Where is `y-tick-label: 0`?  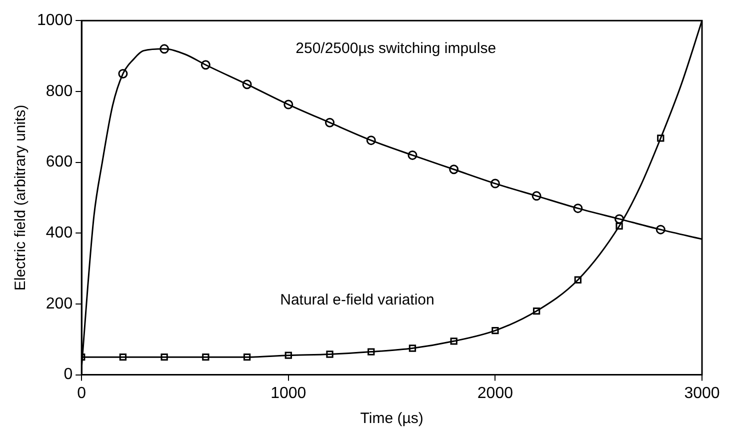 y-tick-label: 0 is located at coordinates (68, 375).